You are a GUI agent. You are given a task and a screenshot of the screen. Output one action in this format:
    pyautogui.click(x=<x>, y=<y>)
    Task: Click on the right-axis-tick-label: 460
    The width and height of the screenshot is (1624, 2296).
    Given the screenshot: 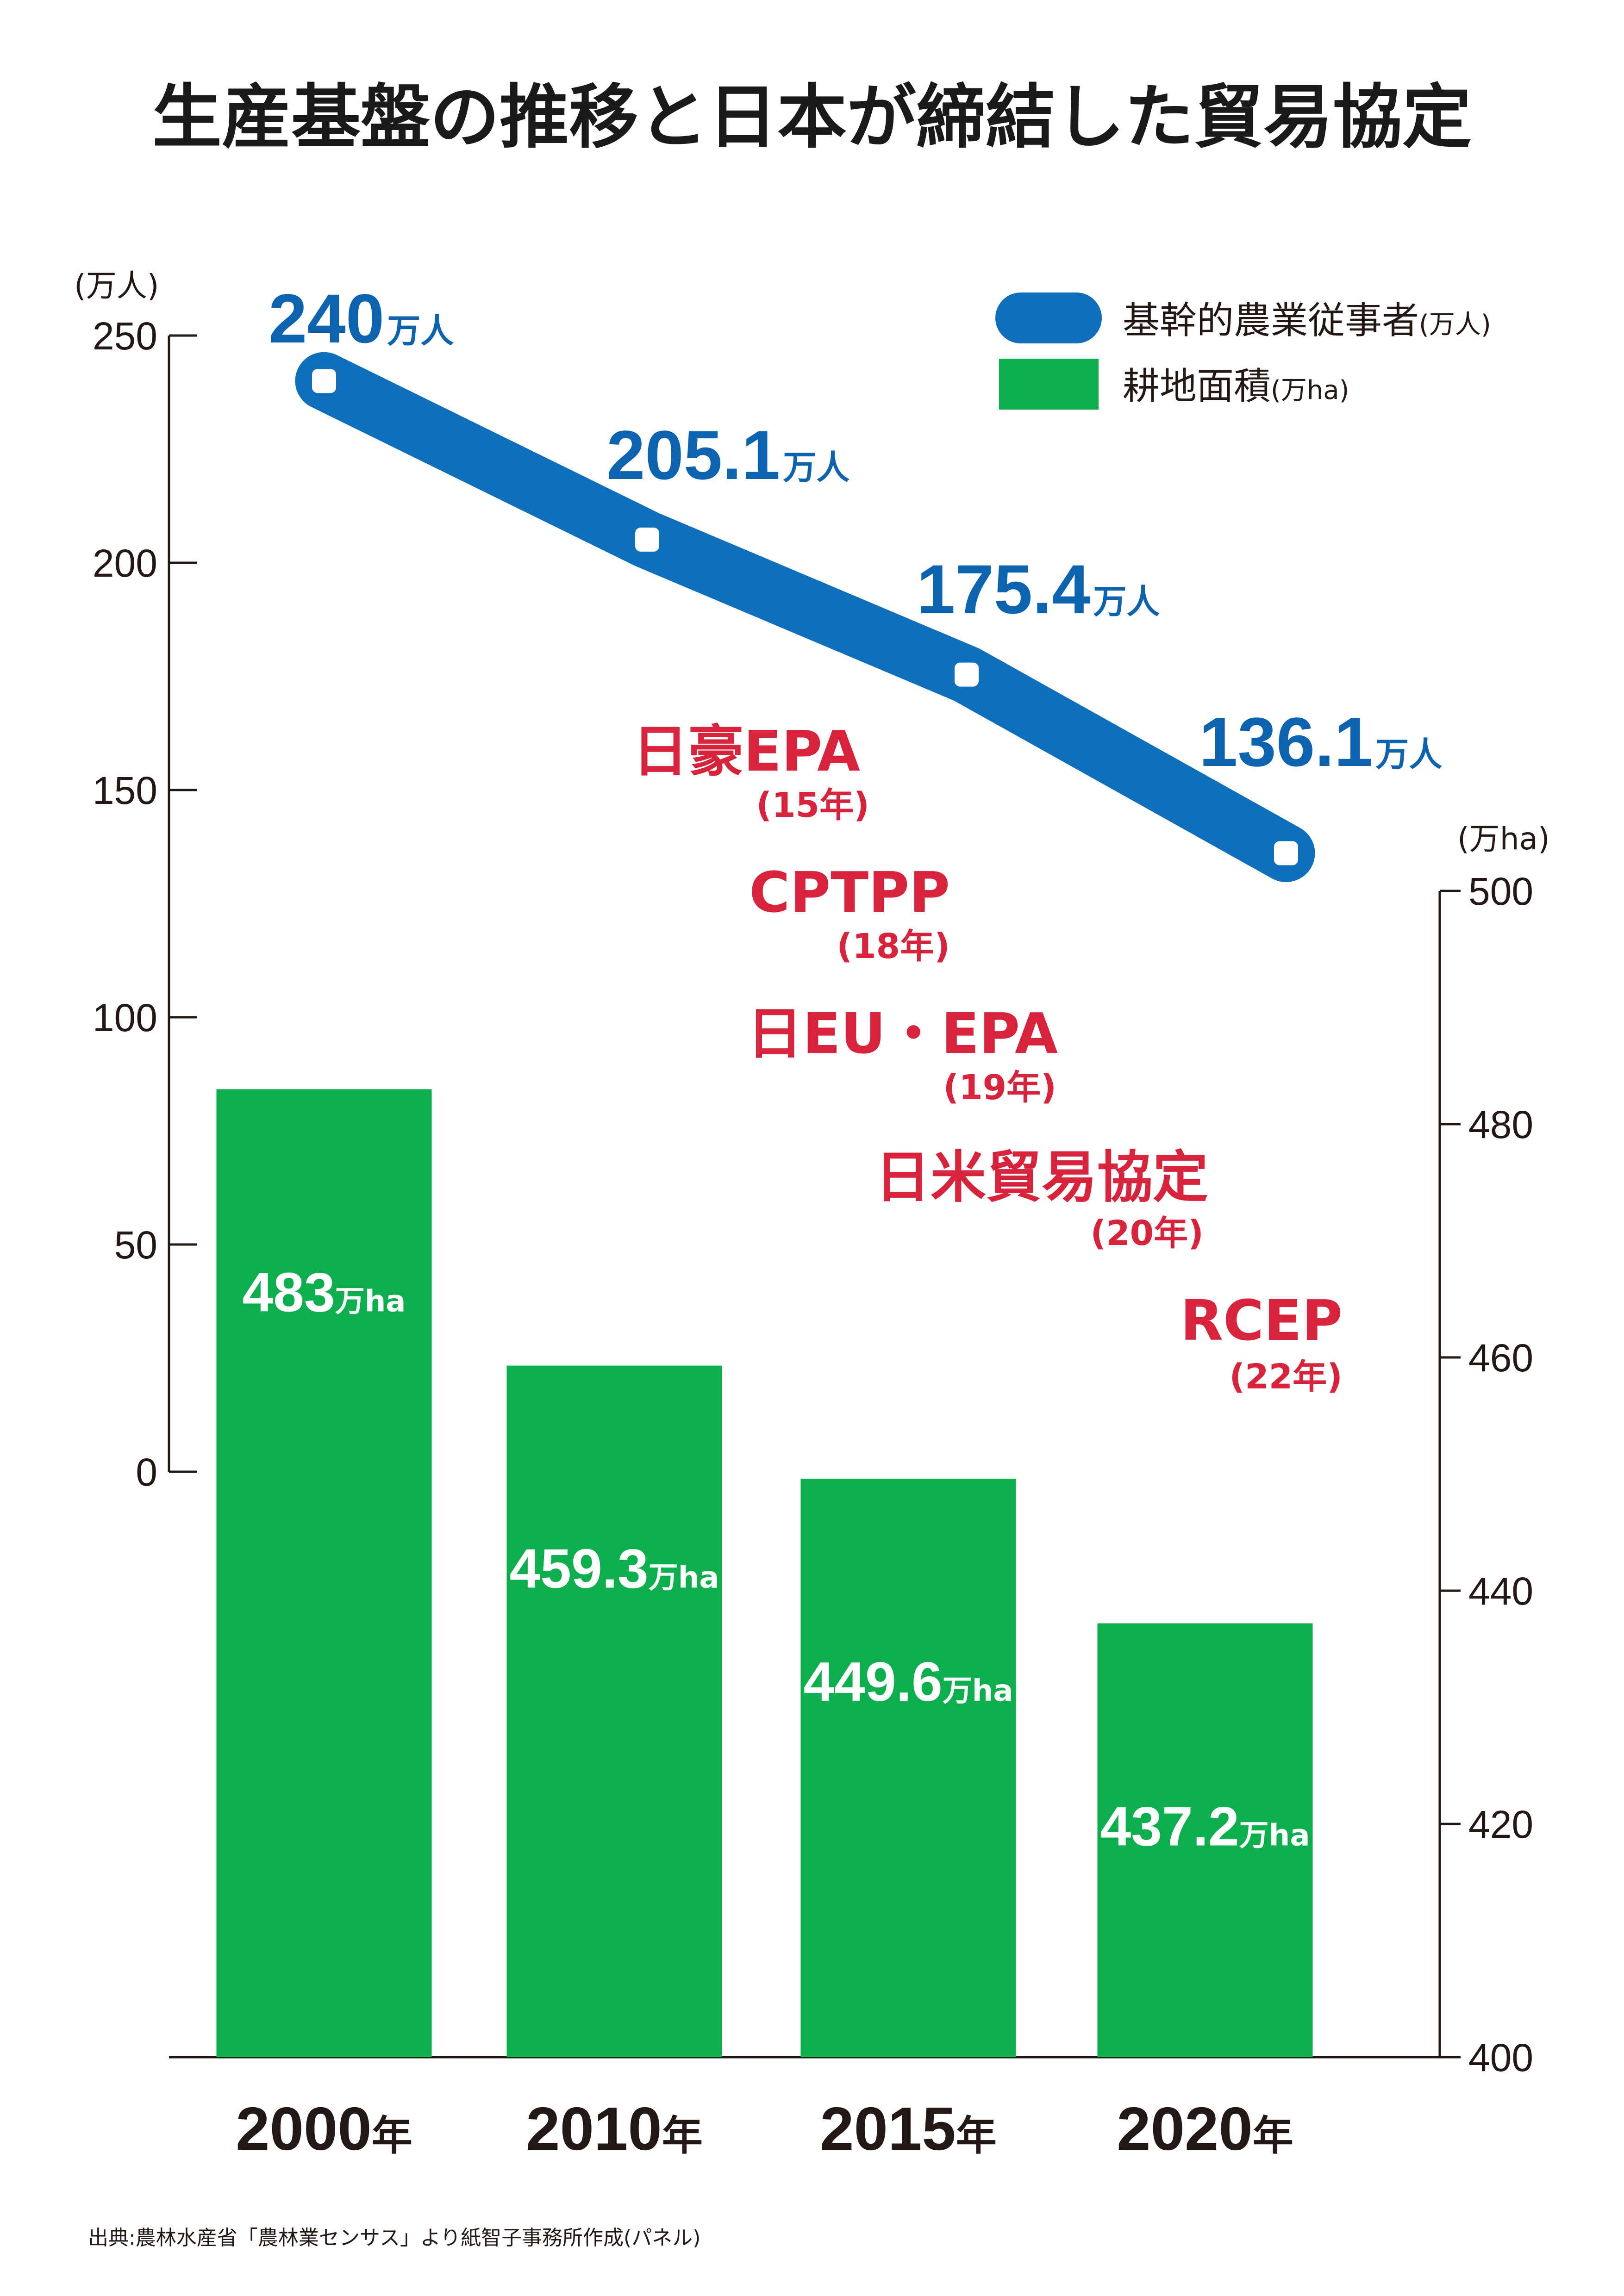 What is the action you would take?
    pyautogui.click(x=1500, y=1358)
    